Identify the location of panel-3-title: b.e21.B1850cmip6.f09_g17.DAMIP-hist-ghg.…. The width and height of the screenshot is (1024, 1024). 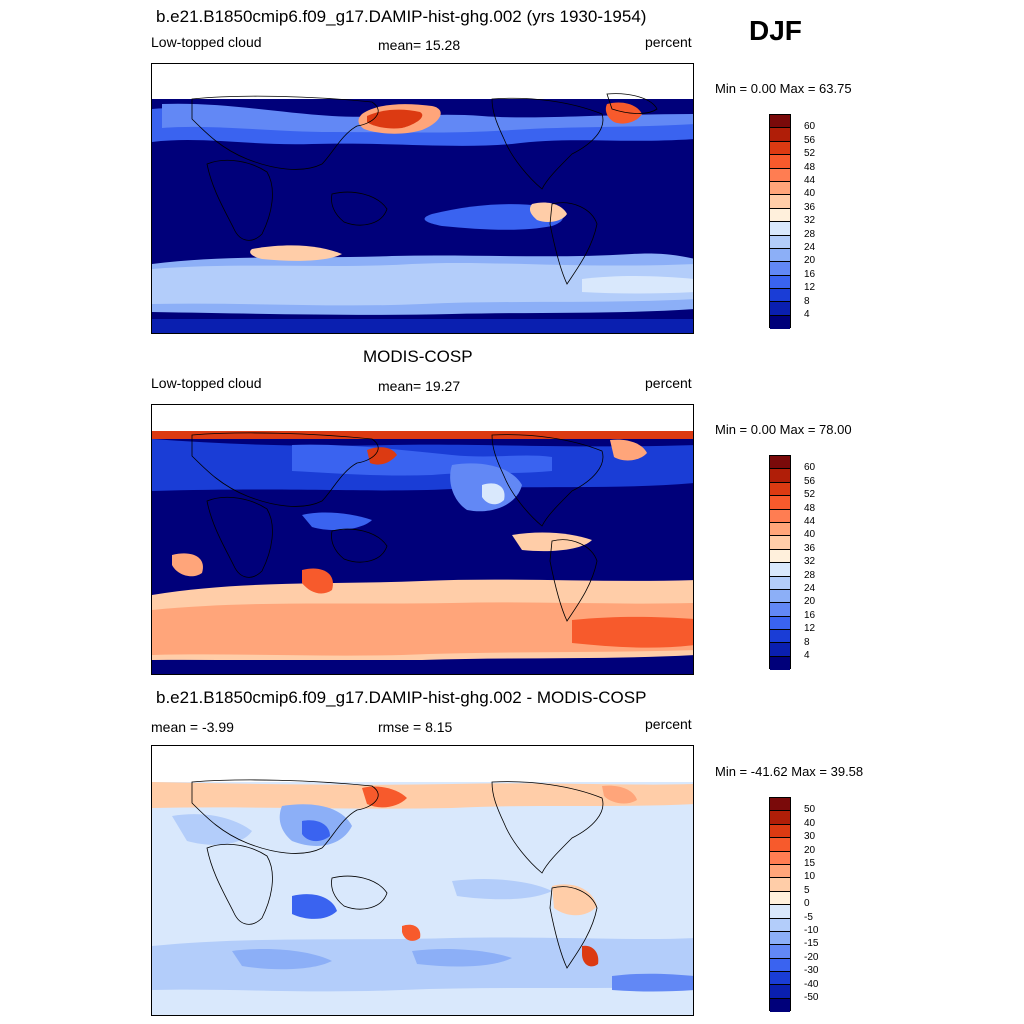
(401, 697).